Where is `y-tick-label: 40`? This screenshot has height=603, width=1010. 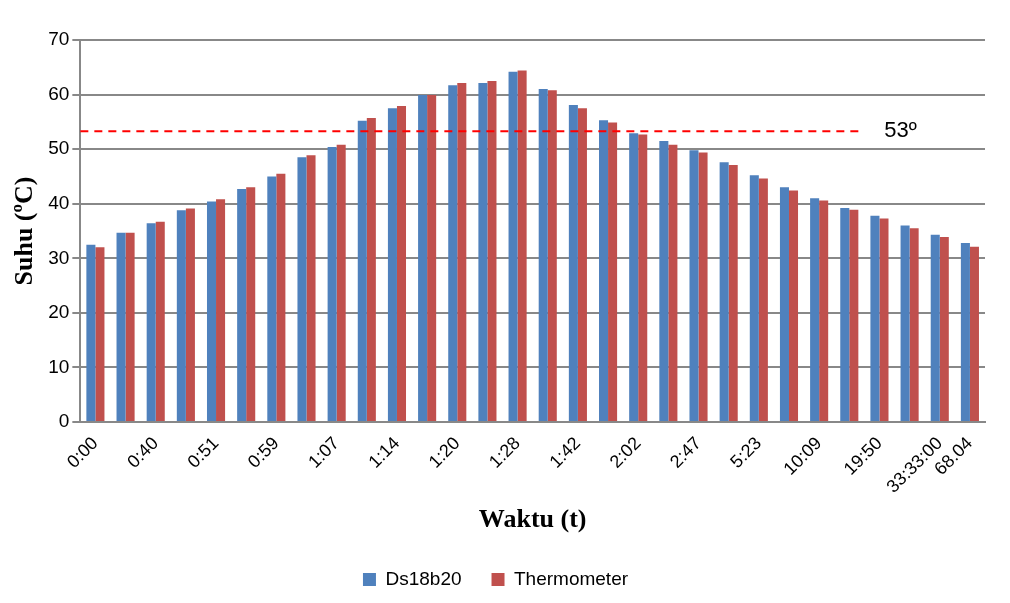 y-tick-label: 40 is located at coordinates (59, 202).